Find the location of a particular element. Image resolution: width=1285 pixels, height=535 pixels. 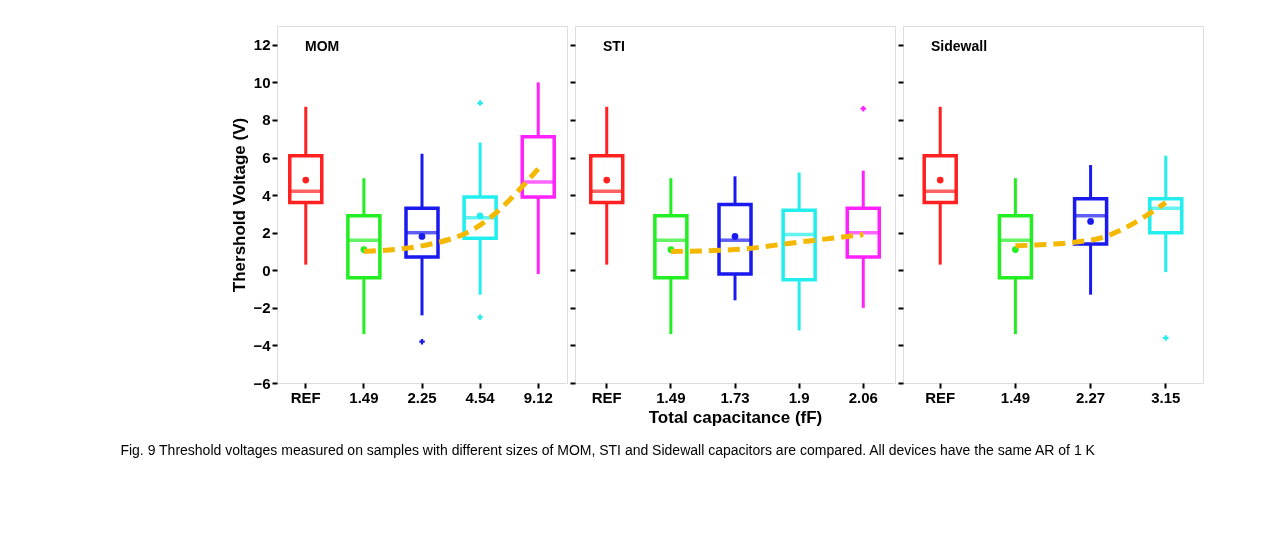

text: MOM is located at coordinates (322, 46).